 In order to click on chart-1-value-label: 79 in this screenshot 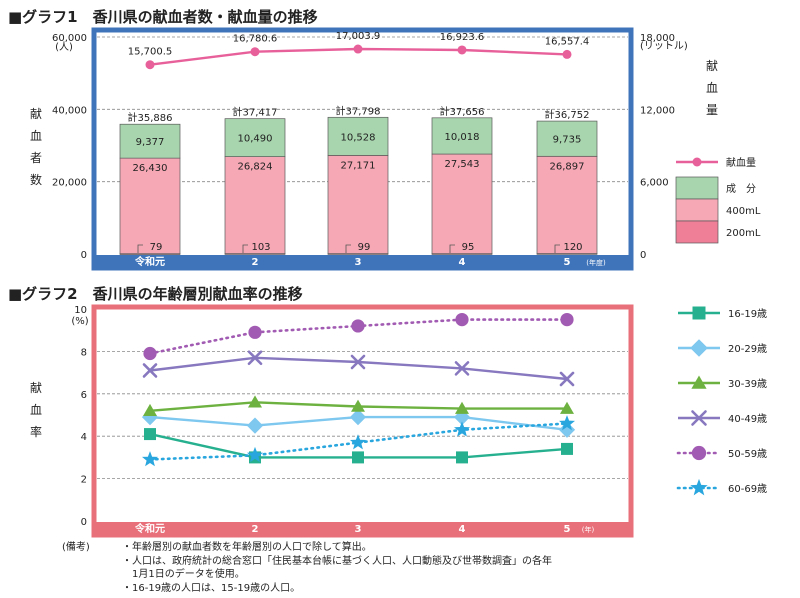, I will do `click(156, 247)`.